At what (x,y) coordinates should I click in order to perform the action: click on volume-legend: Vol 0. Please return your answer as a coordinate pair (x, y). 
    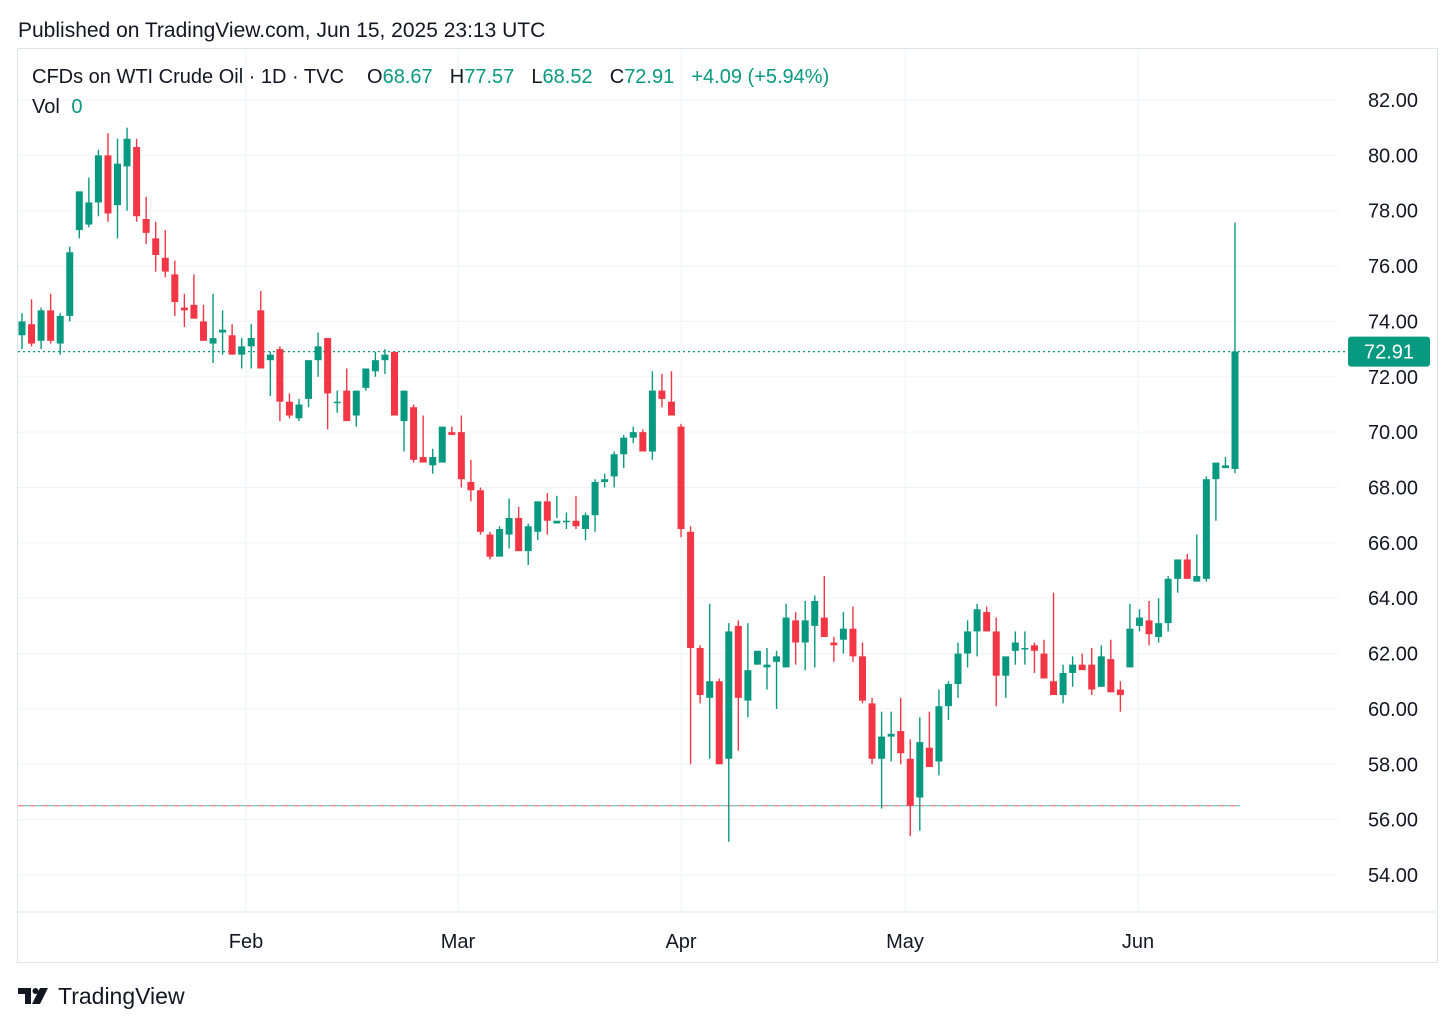
    Looking at the image, I should click on (57, 107).